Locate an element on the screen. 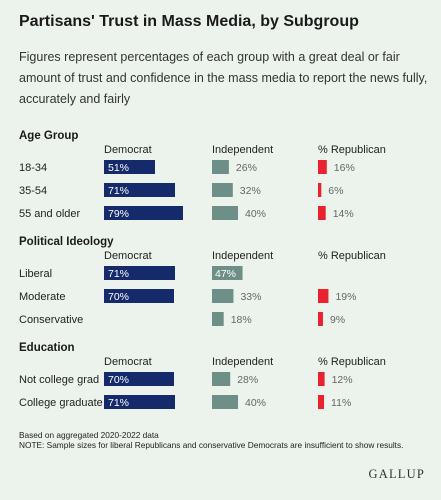  bar-republican-not-college-grad is located at coordinates (321, 379).